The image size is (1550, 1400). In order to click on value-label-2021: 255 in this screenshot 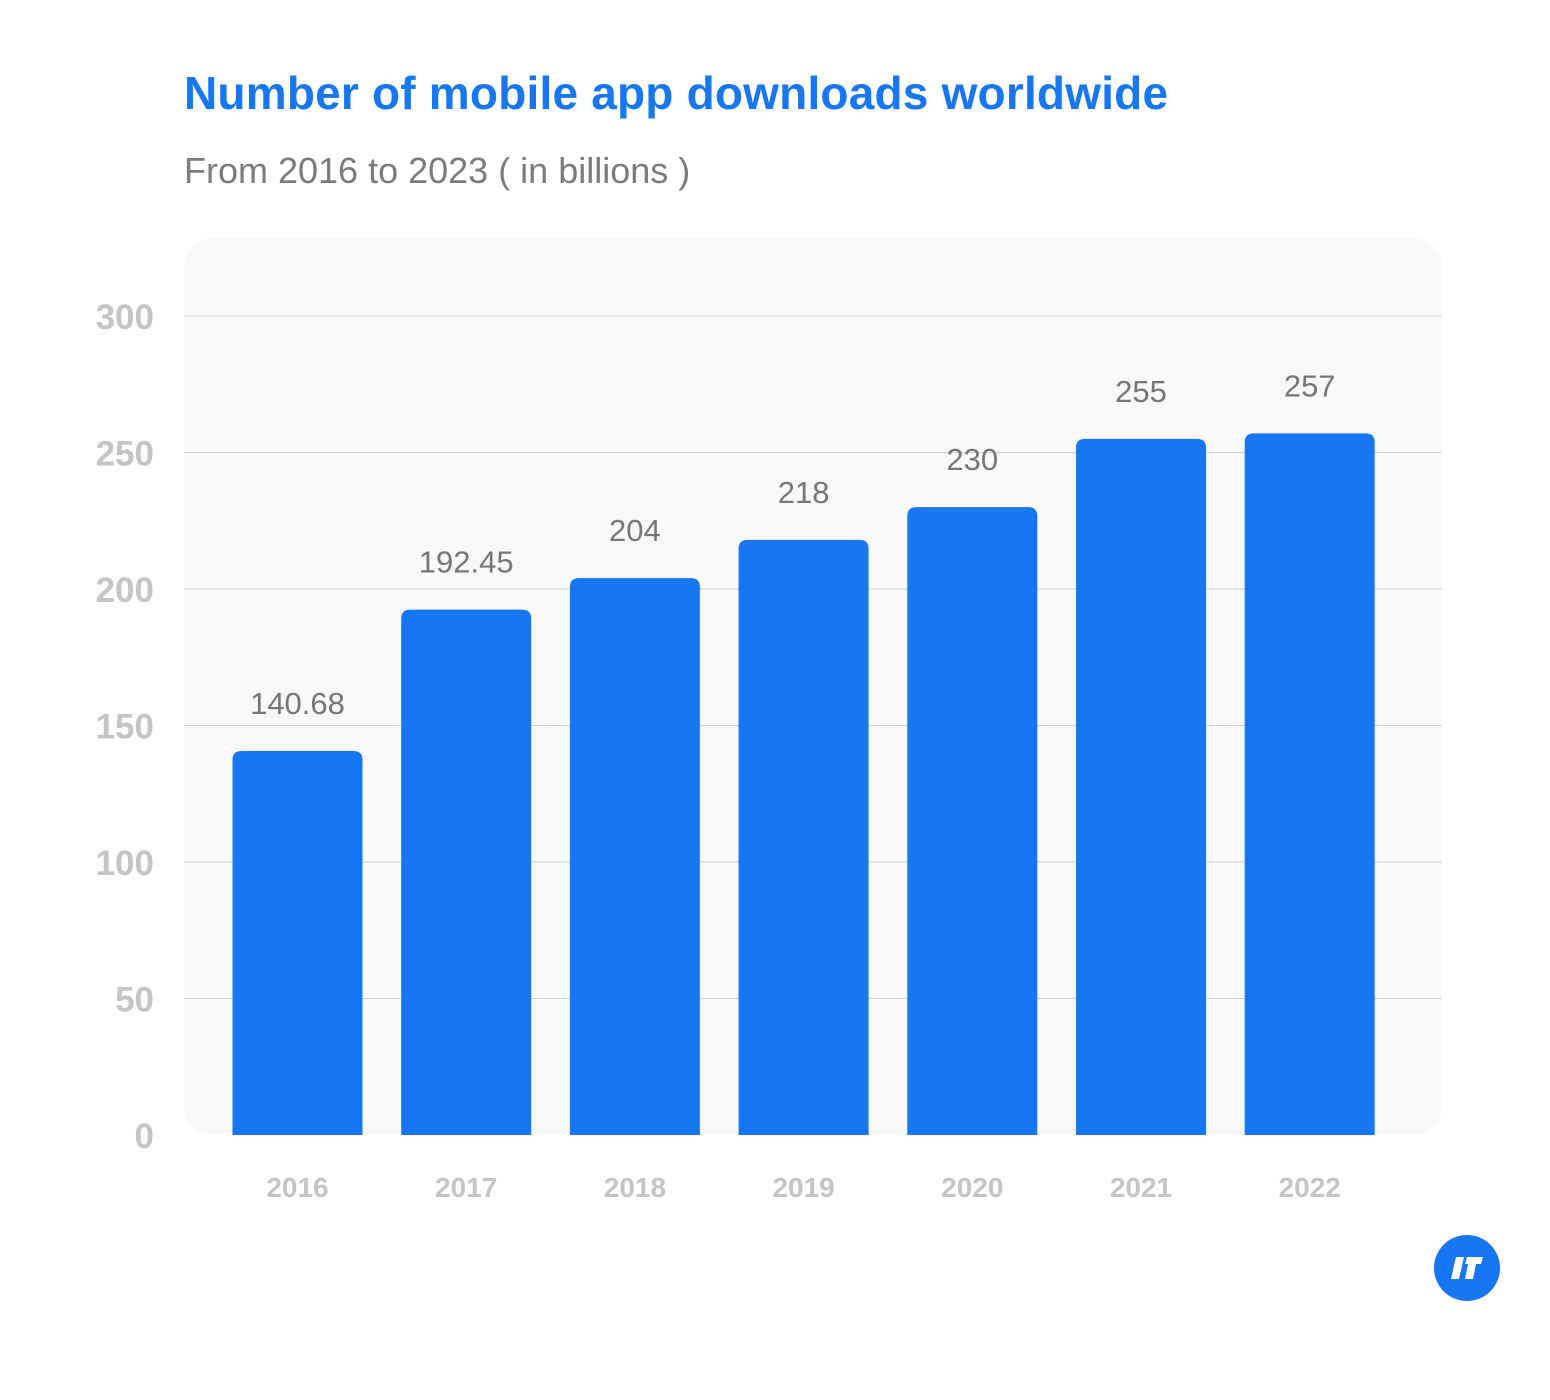, I will do `click(1141, 391)`.